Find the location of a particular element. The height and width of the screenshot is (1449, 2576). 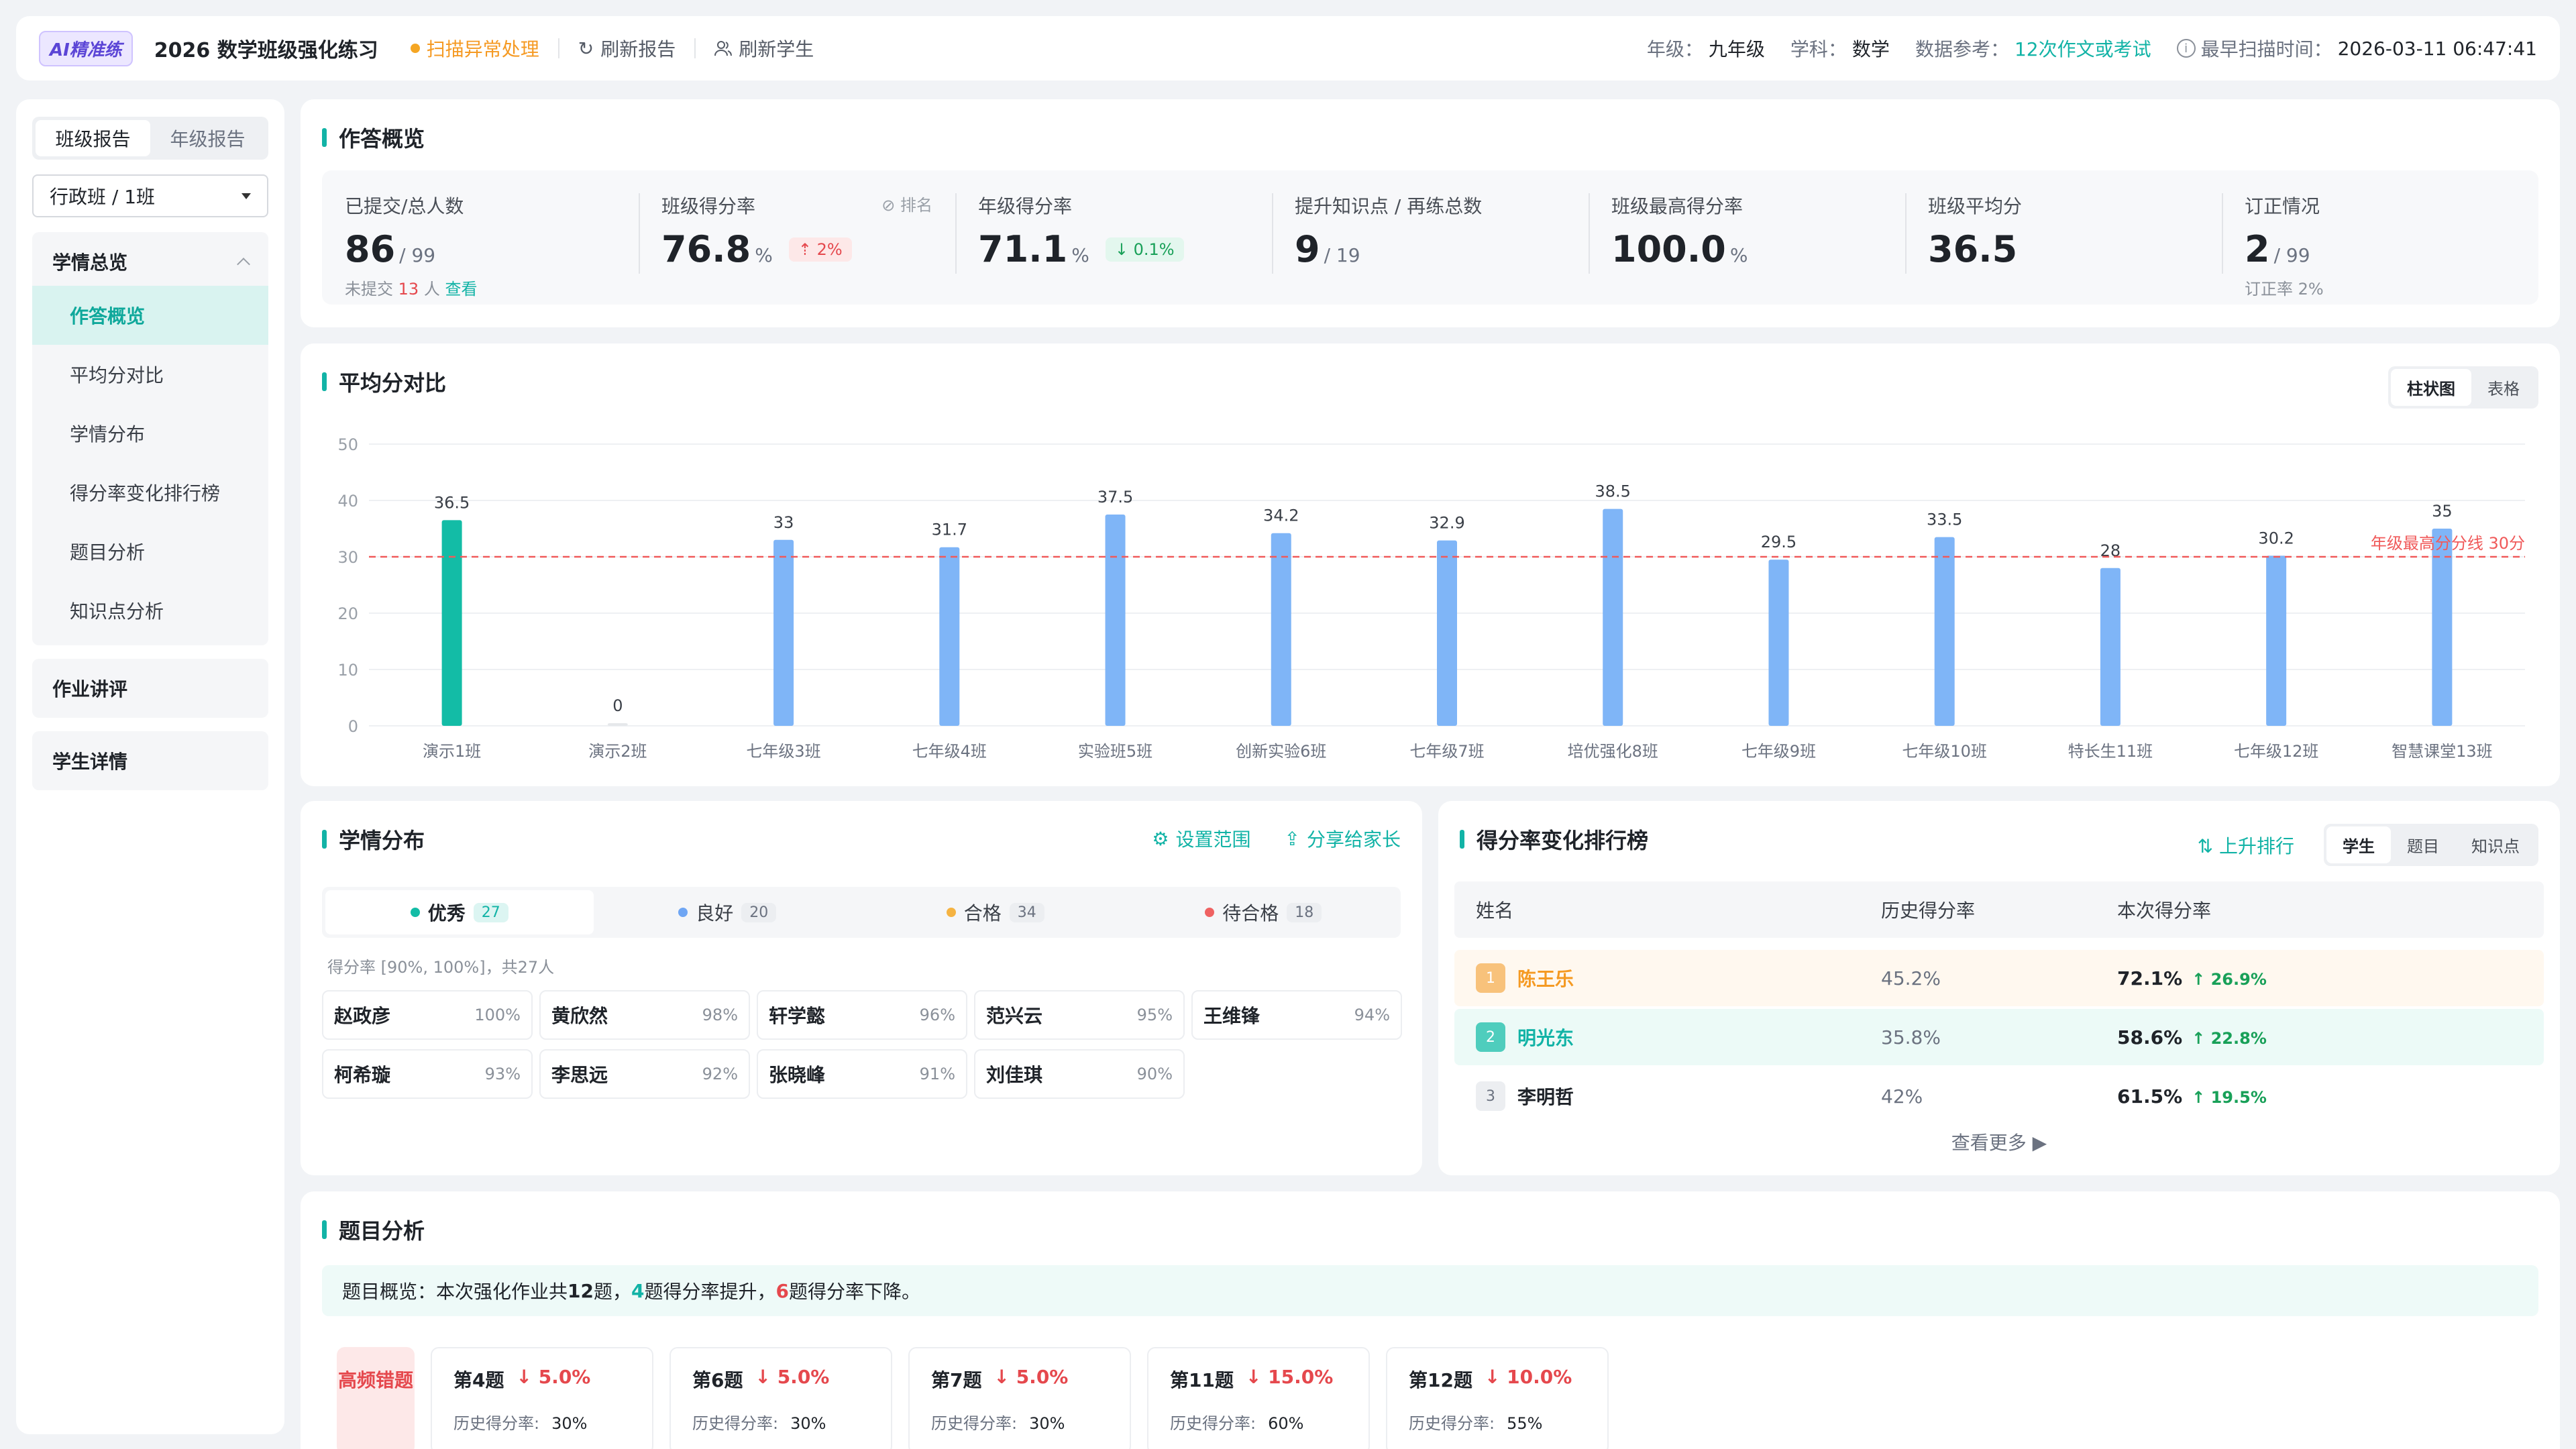

student-name: 李明哲 is located at coordinates (1545, 1097).